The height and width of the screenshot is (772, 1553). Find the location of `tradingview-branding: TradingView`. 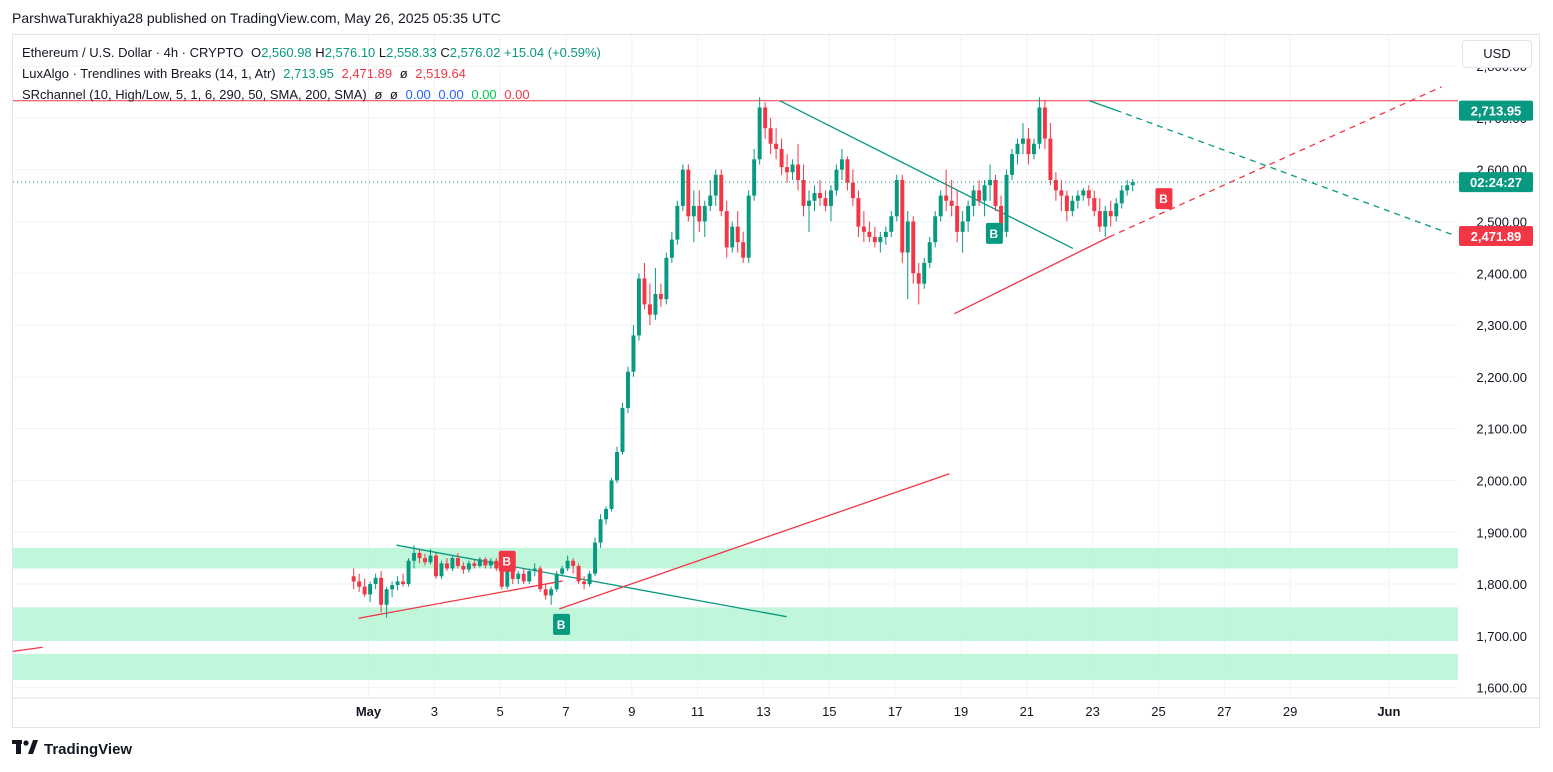

tradingview-branding: TradingView is located at coordinates (72, 749).